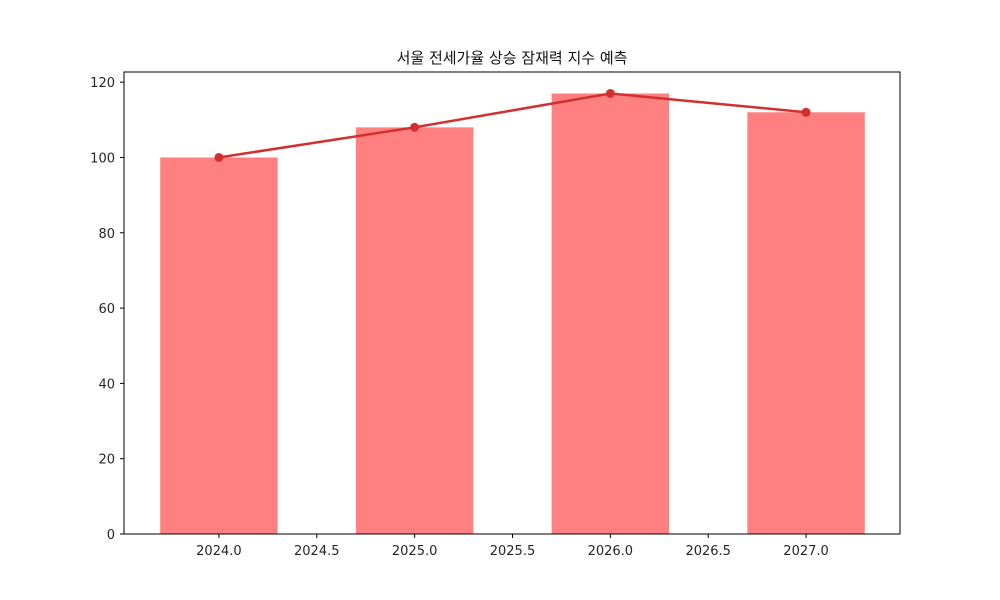 The height and width of the screenshot is (600, 1000). Describe the element at coordinates (610, 93) in the screenshot. I see `line-marker-2026` at that location.